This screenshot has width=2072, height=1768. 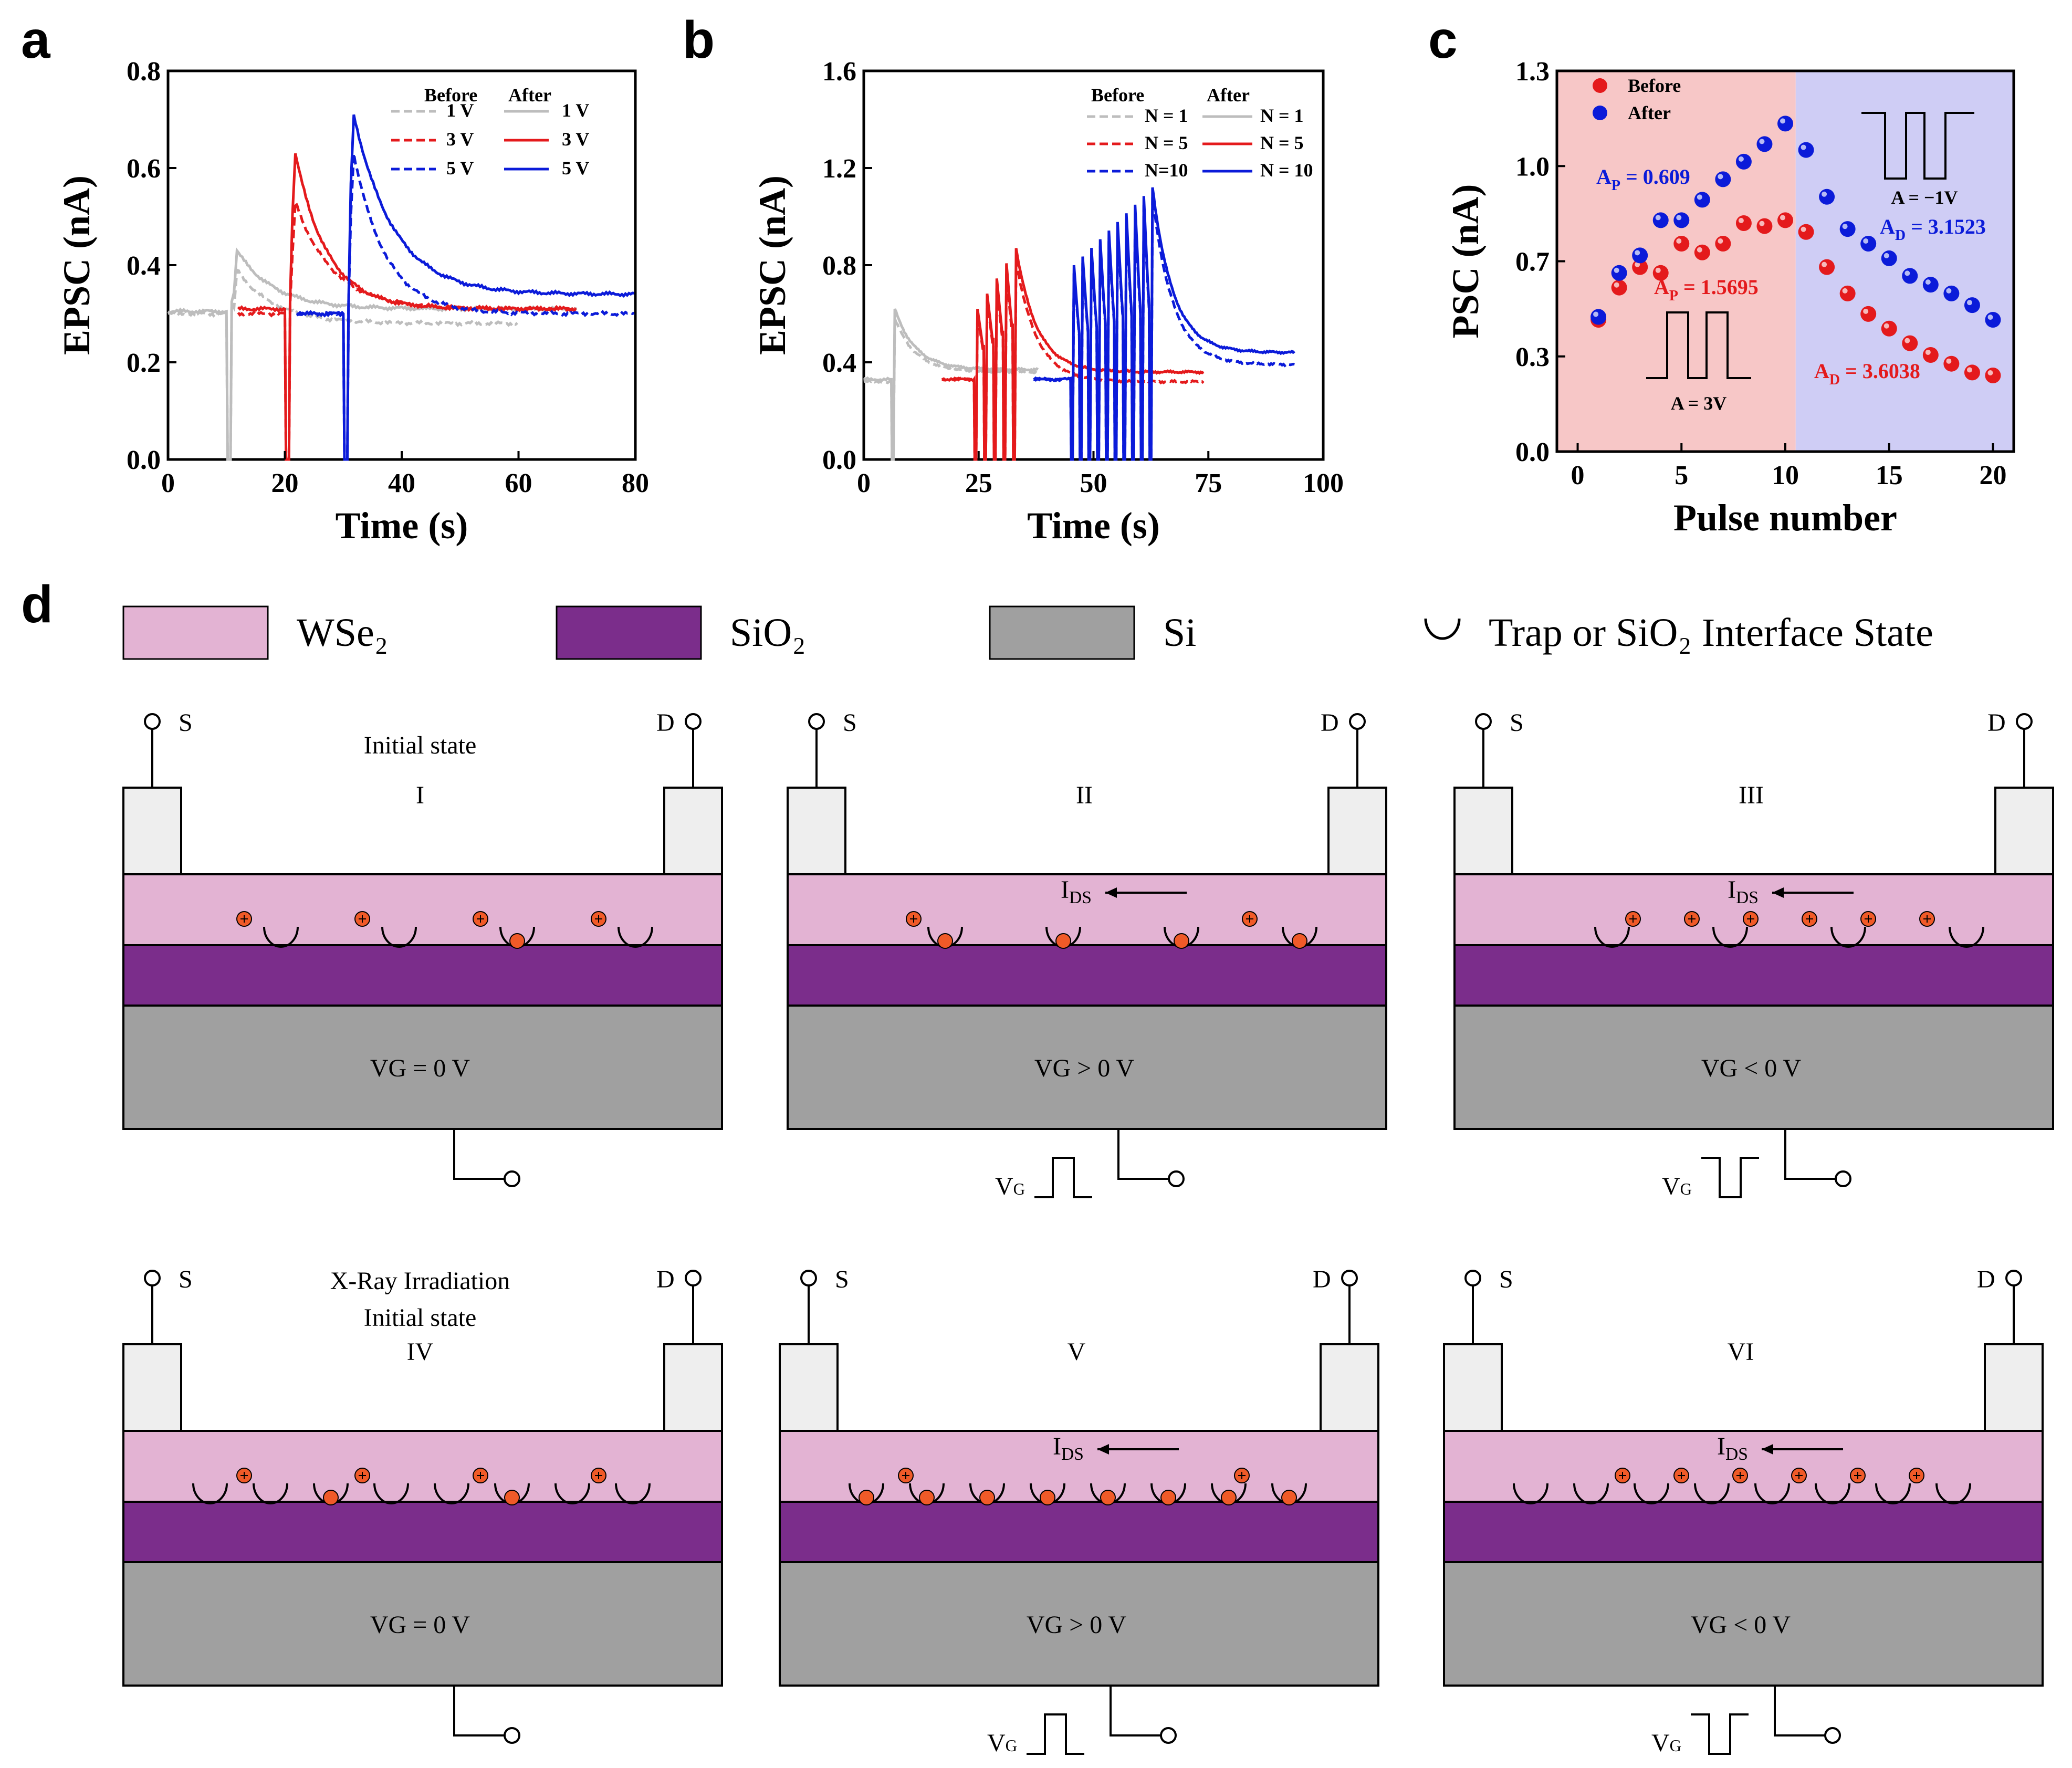 I want to click on gate-voltage-label: VG < 0 V, so click(x=1751, y=1068).